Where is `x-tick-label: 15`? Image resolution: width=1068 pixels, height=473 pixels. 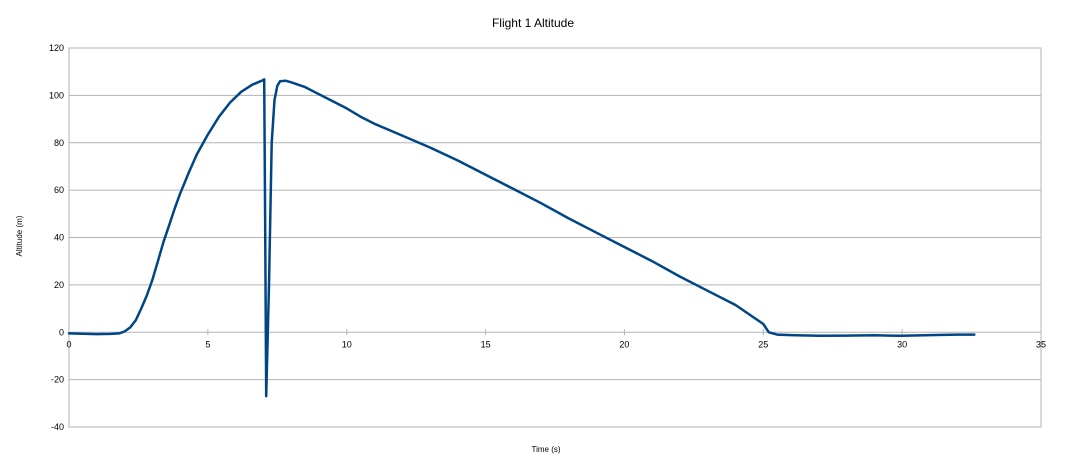
x-tick-label: 15 is located at coordinates (486, 344).